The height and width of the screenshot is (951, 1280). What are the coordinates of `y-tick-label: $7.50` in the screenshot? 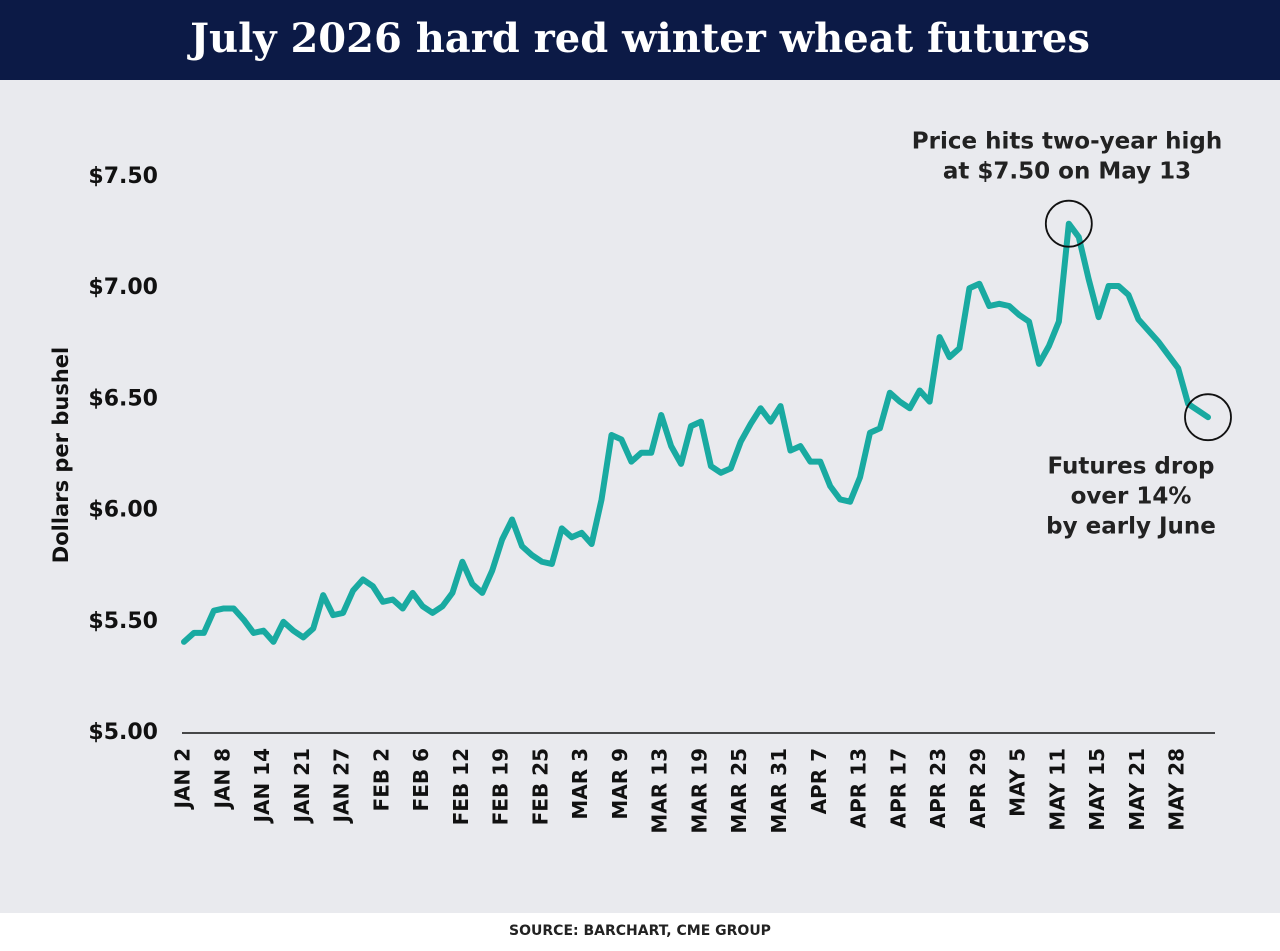 It's located at (123, 176).